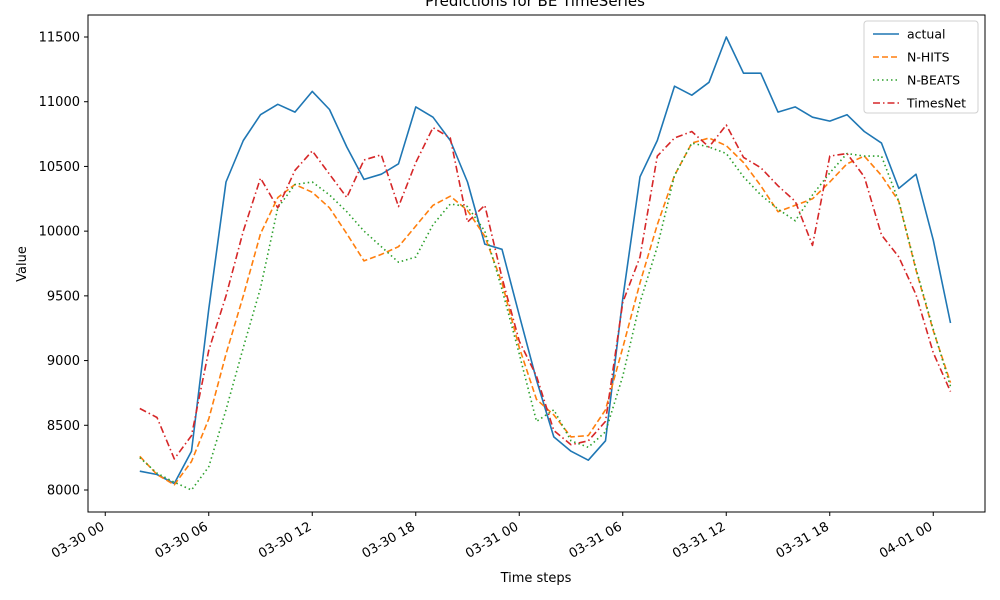 The image size is (1000, 600). Describe the element at coordinates (22, 264) in the screenshot. I see `y-axis-label: Value` at that location.